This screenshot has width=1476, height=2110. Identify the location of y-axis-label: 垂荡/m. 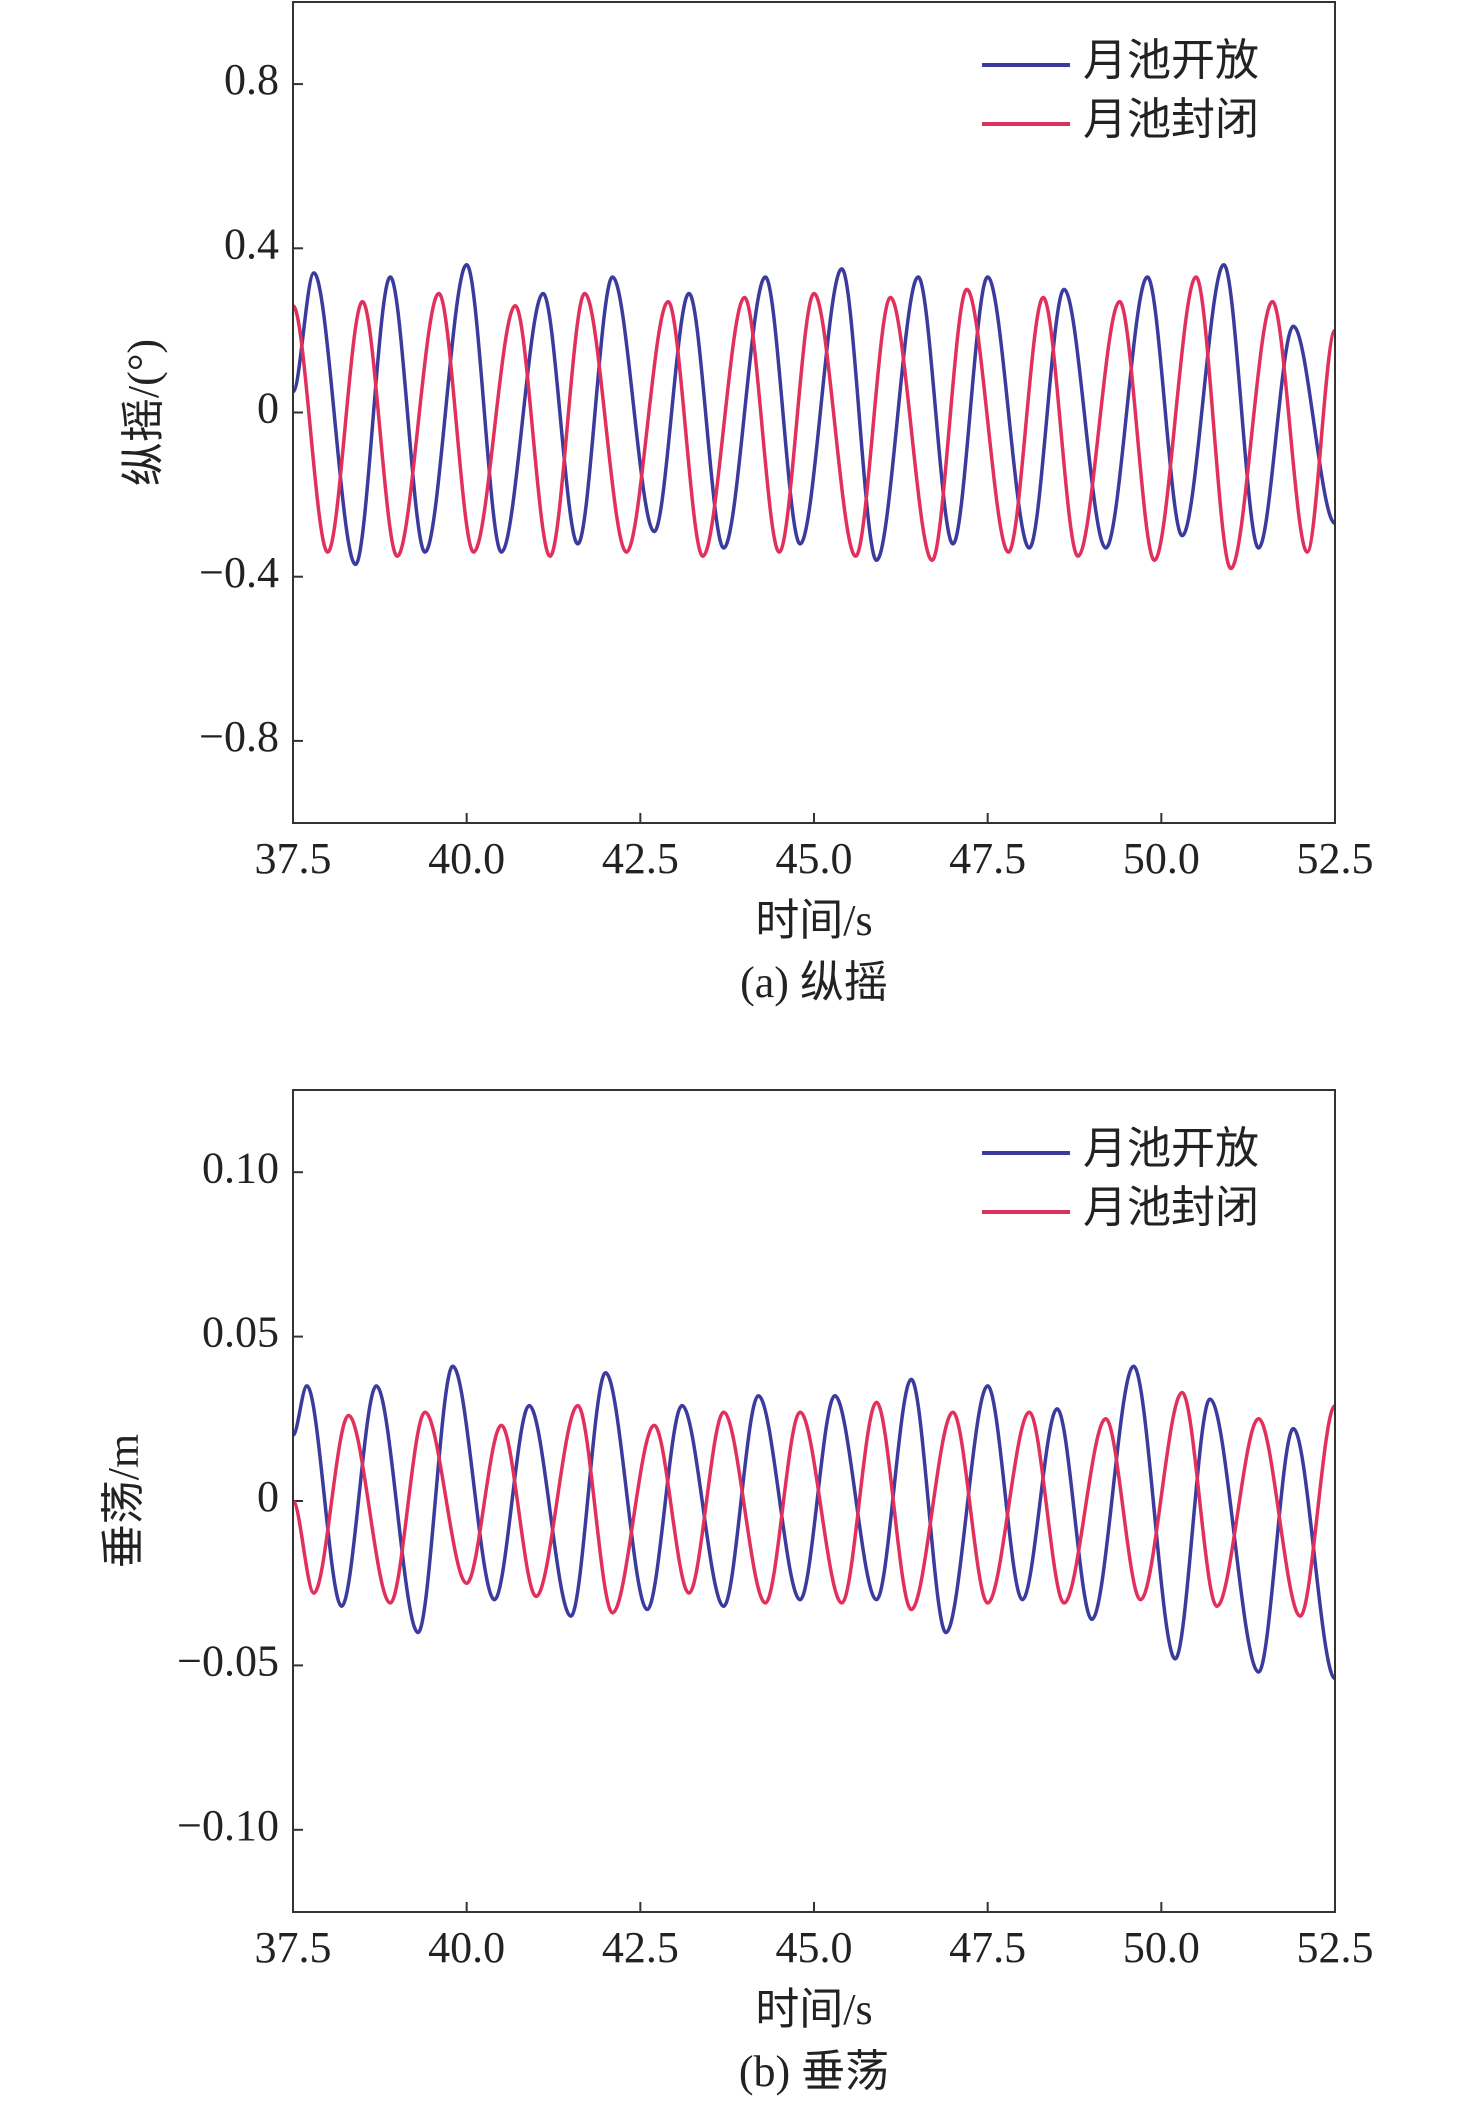
(123, 1501).